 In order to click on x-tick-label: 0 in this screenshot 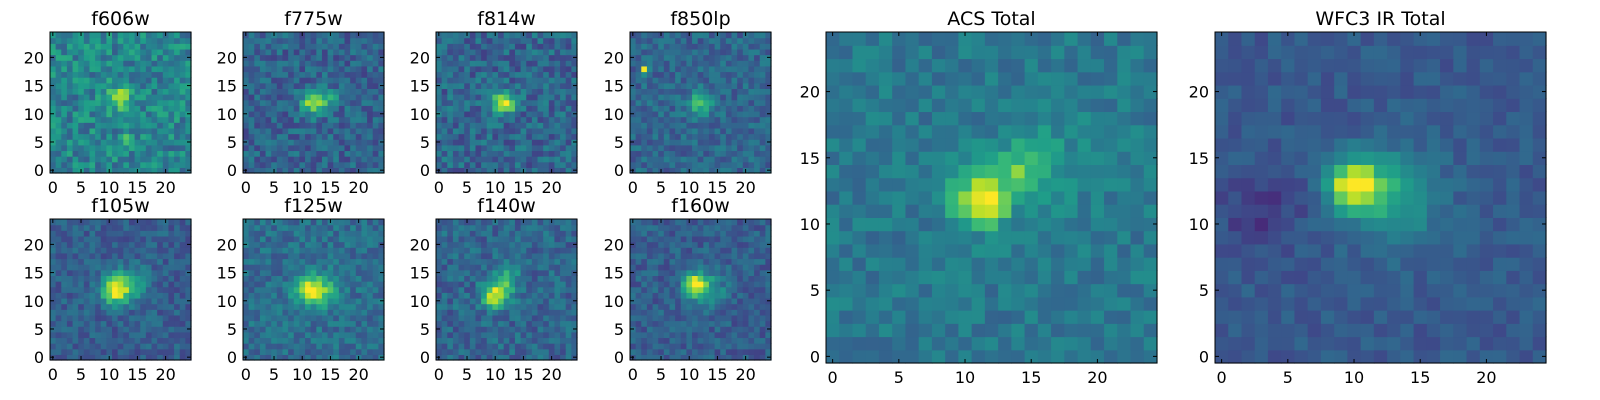, I will do `click(53, 374)`.